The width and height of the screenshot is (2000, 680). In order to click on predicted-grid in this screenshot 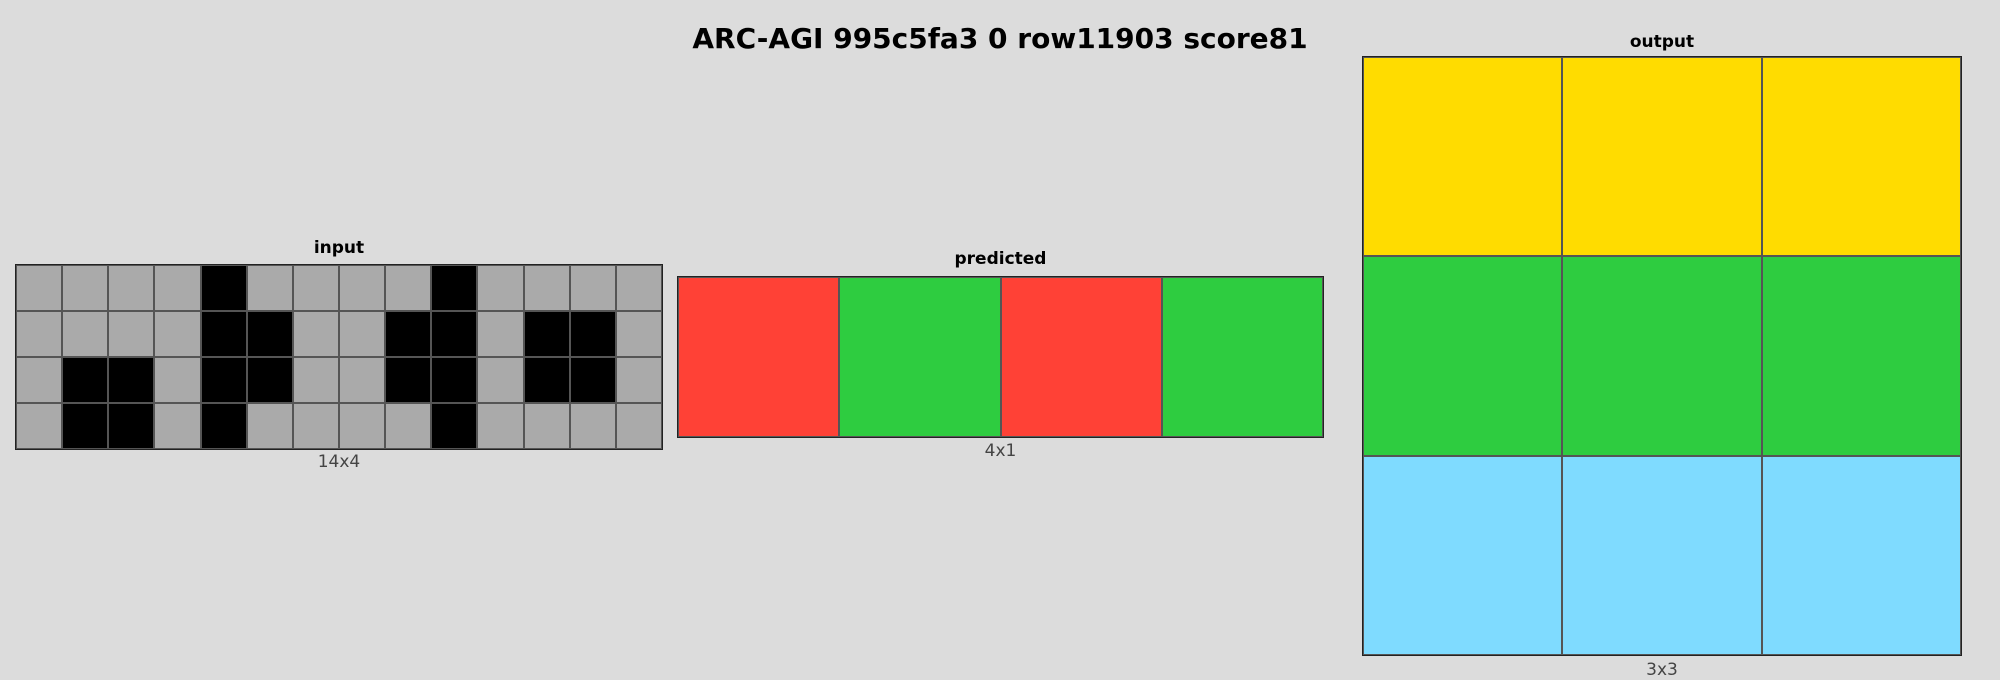, I will do `click(1000, 357)`.